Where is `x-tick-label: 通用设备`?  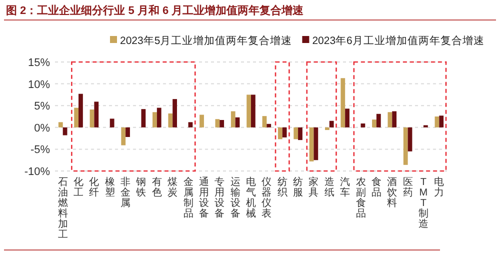 x-tick-label: 通用设备 is located at coordinates (203, 198).